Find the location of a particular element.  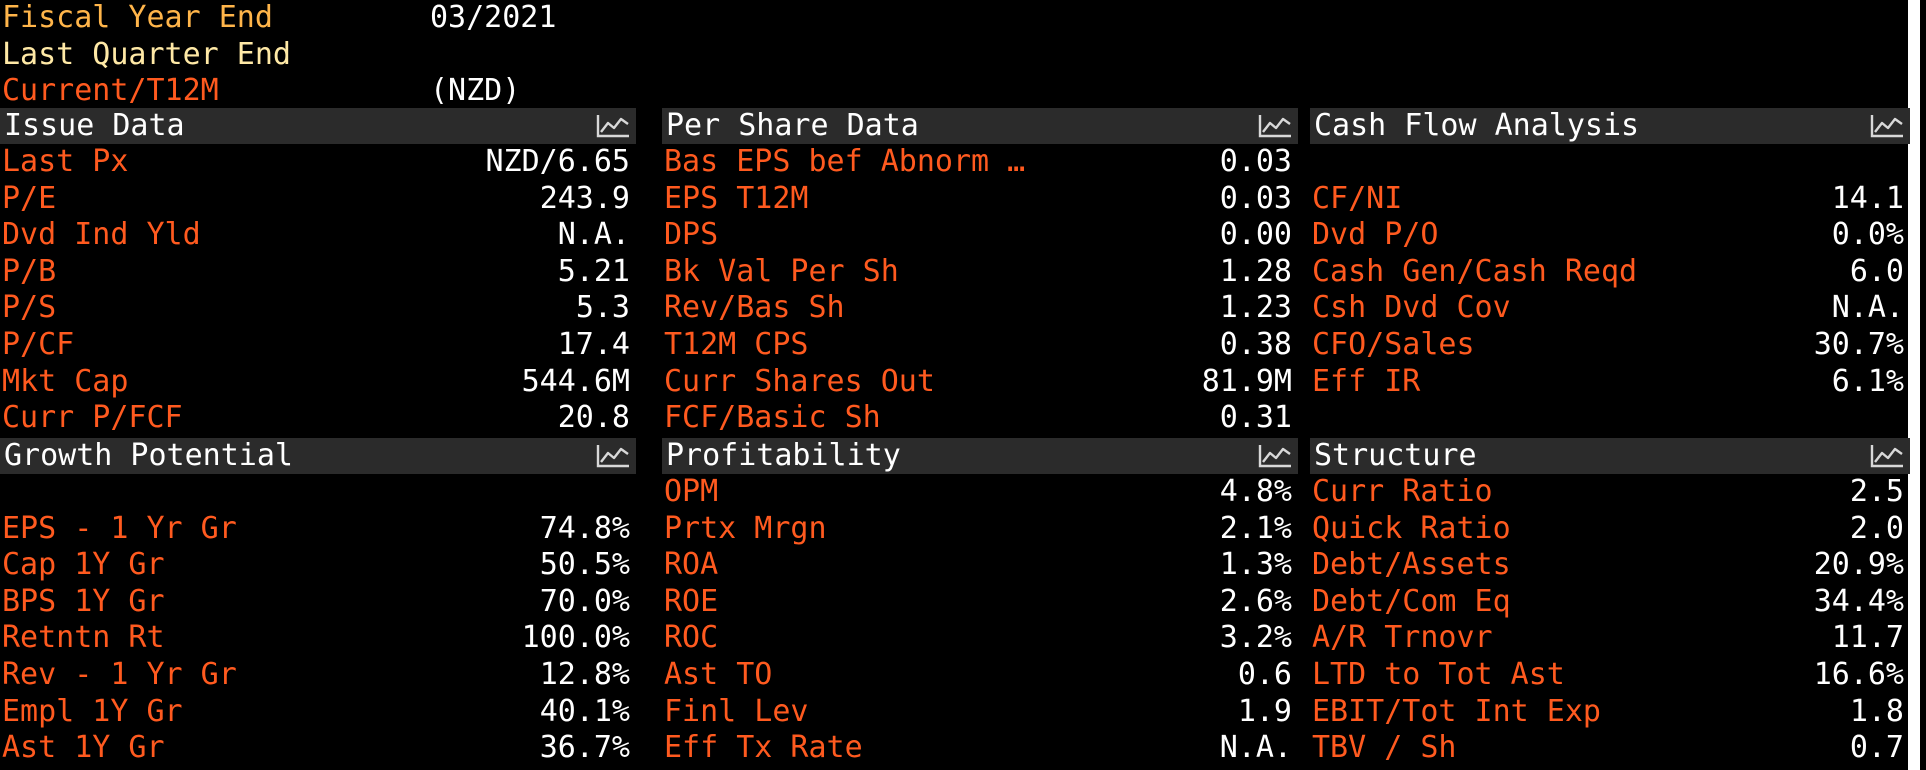

row-label: CFO/Sales is located at coordinates (1393, 344).